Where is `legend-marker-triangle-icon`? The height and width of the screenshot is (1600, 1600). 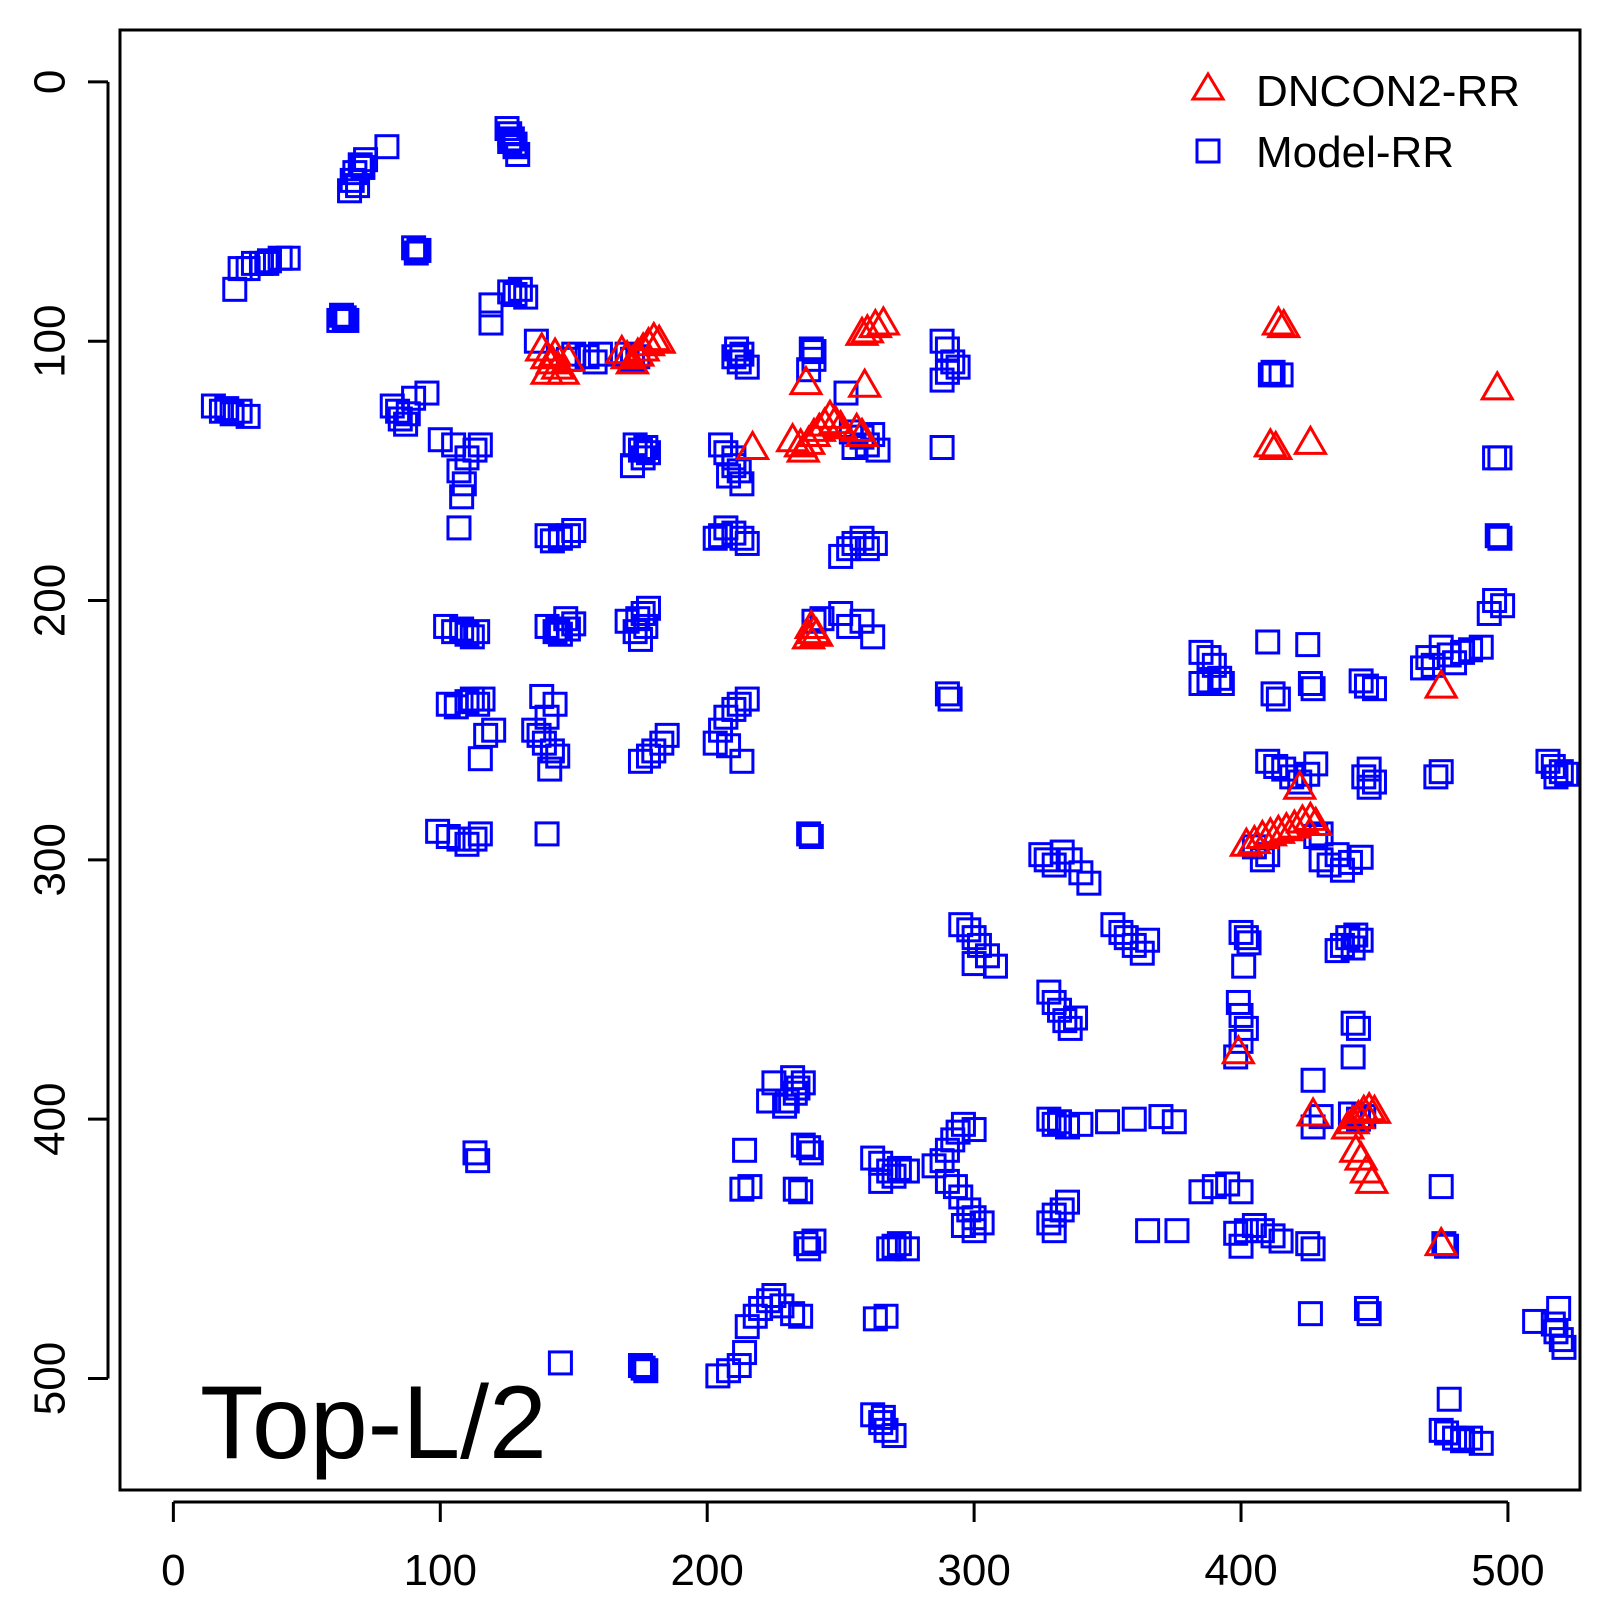
legend-marker-triangle-icon is located at coordinates (1208, 86).